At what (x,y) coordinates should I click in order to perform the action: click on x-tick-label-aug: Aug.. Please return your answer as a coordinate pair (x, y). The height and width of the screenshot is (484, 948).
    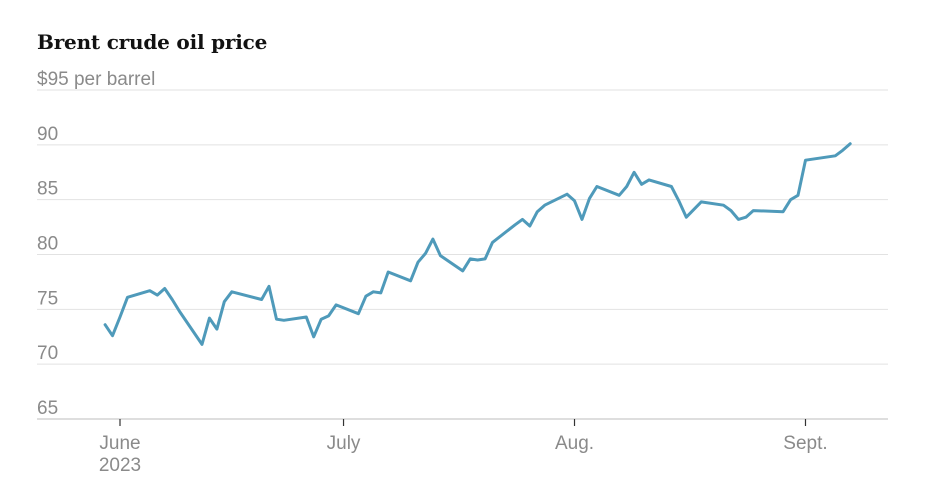
    Looking at the image, I should click on (574, 443).